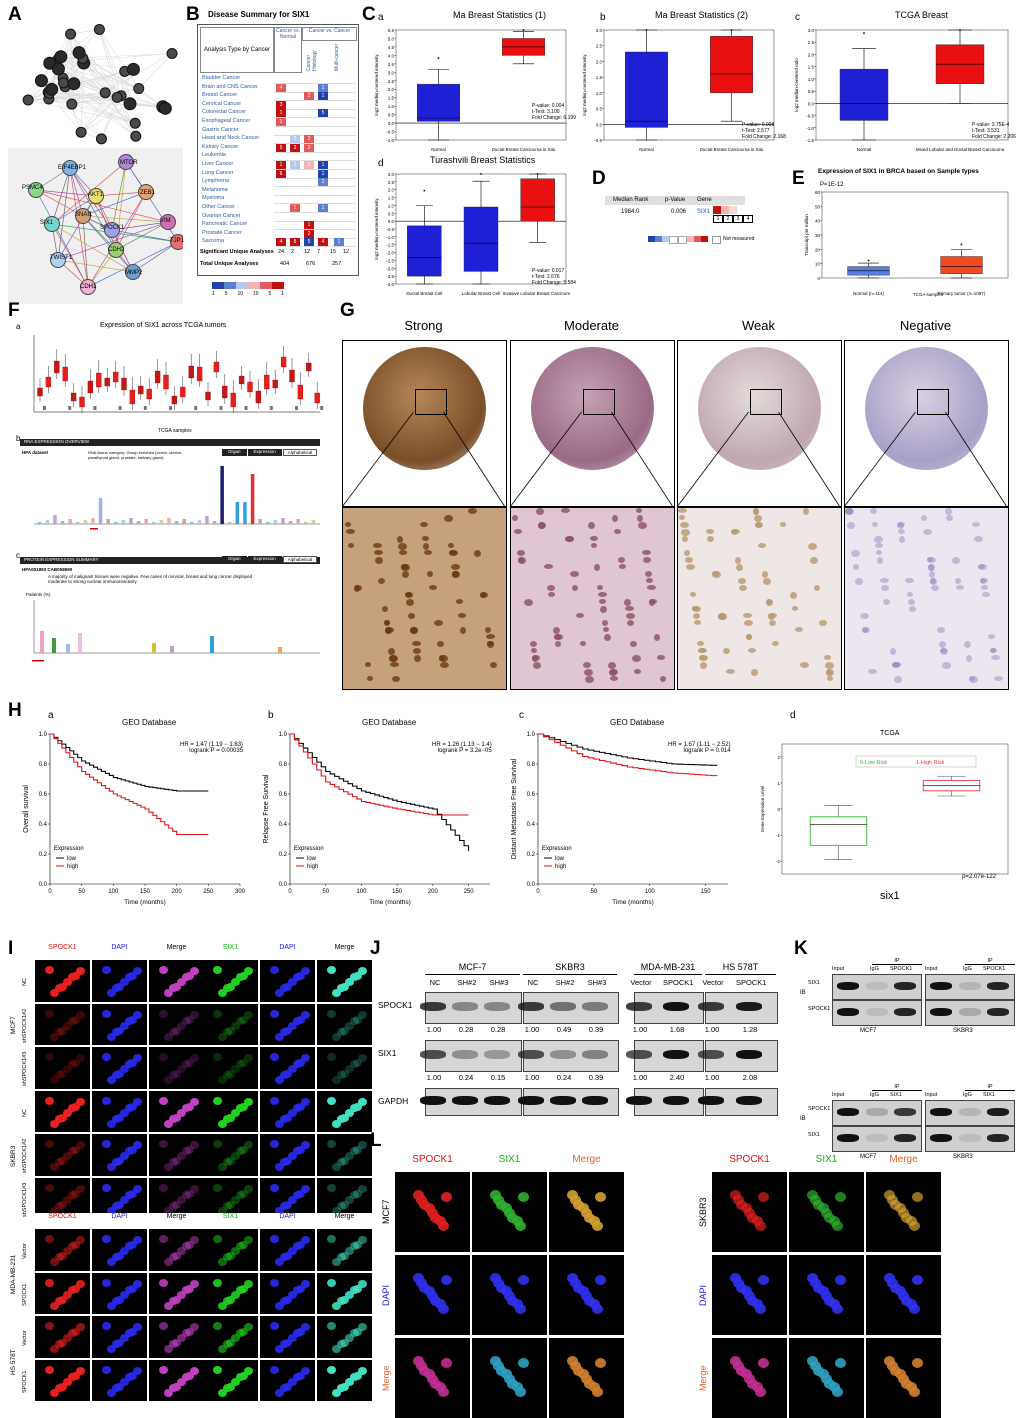 The width and height of the screenshot is (1020, 1418). Describe the element at coordinates (811, 30) in the screenshot. I see `y-tick-label: 3.0` at that location.